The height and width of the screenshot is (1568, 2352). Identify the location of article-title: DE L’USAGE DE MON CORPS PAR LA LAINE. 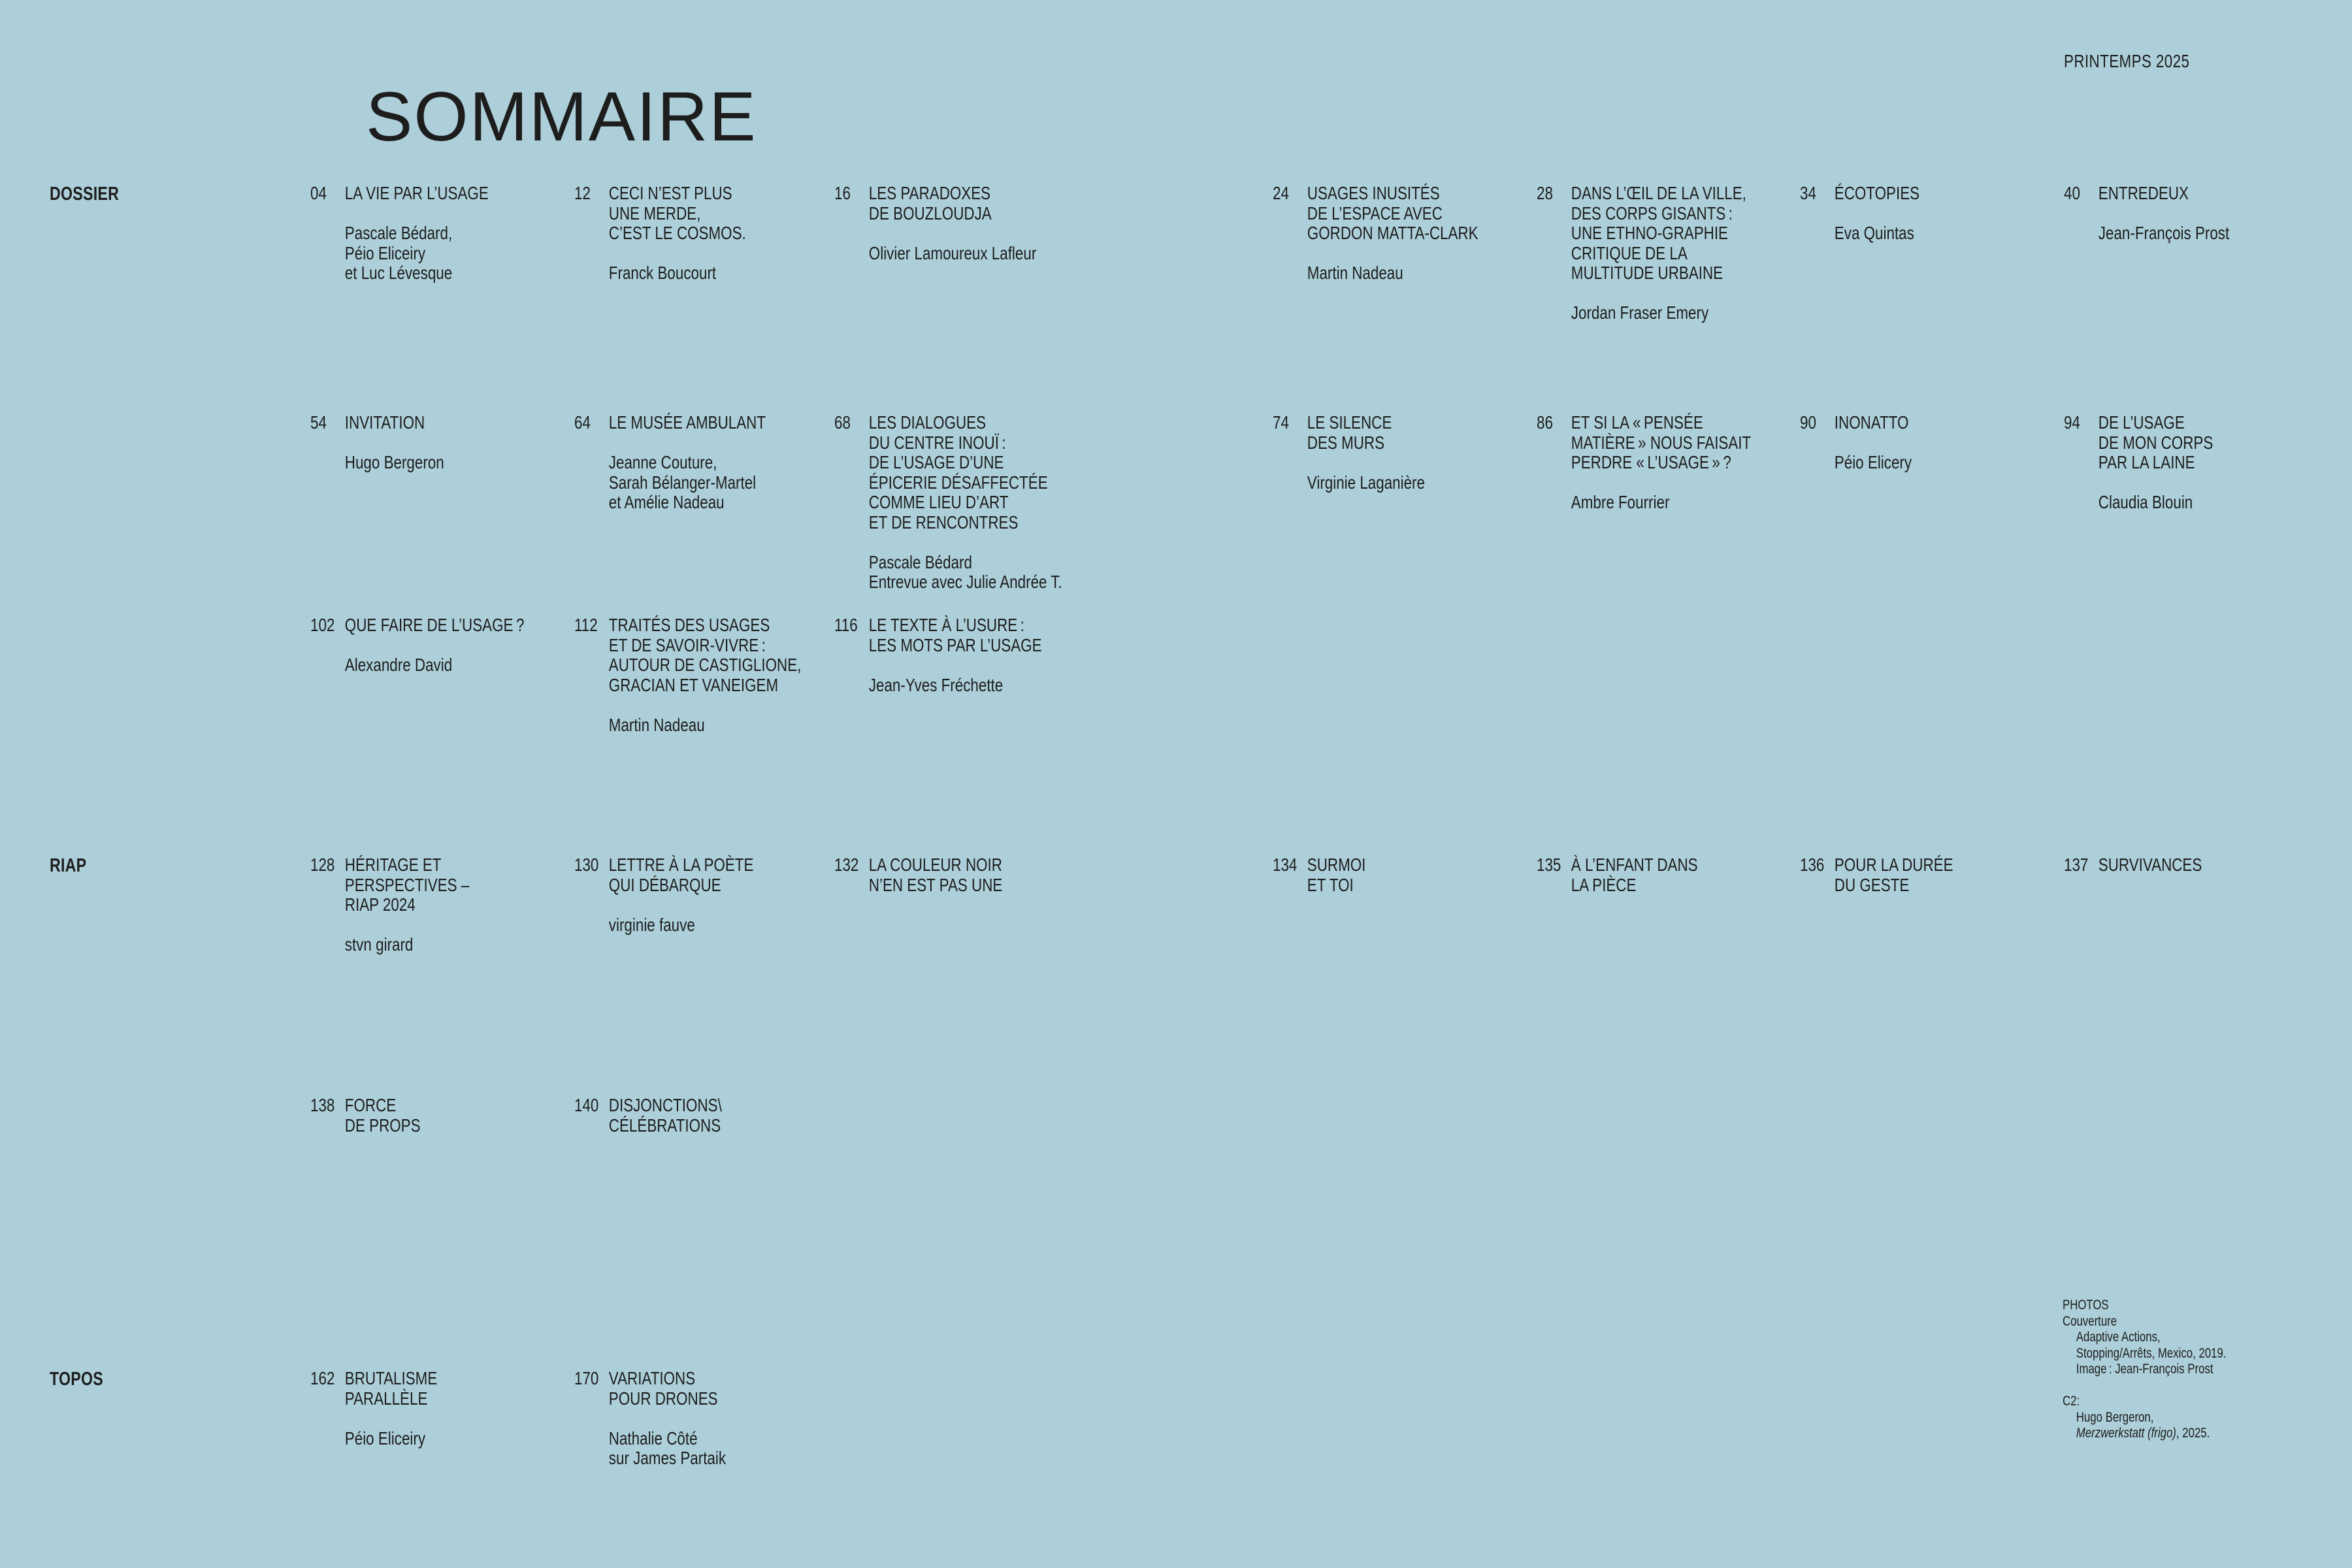
(2155, 442).